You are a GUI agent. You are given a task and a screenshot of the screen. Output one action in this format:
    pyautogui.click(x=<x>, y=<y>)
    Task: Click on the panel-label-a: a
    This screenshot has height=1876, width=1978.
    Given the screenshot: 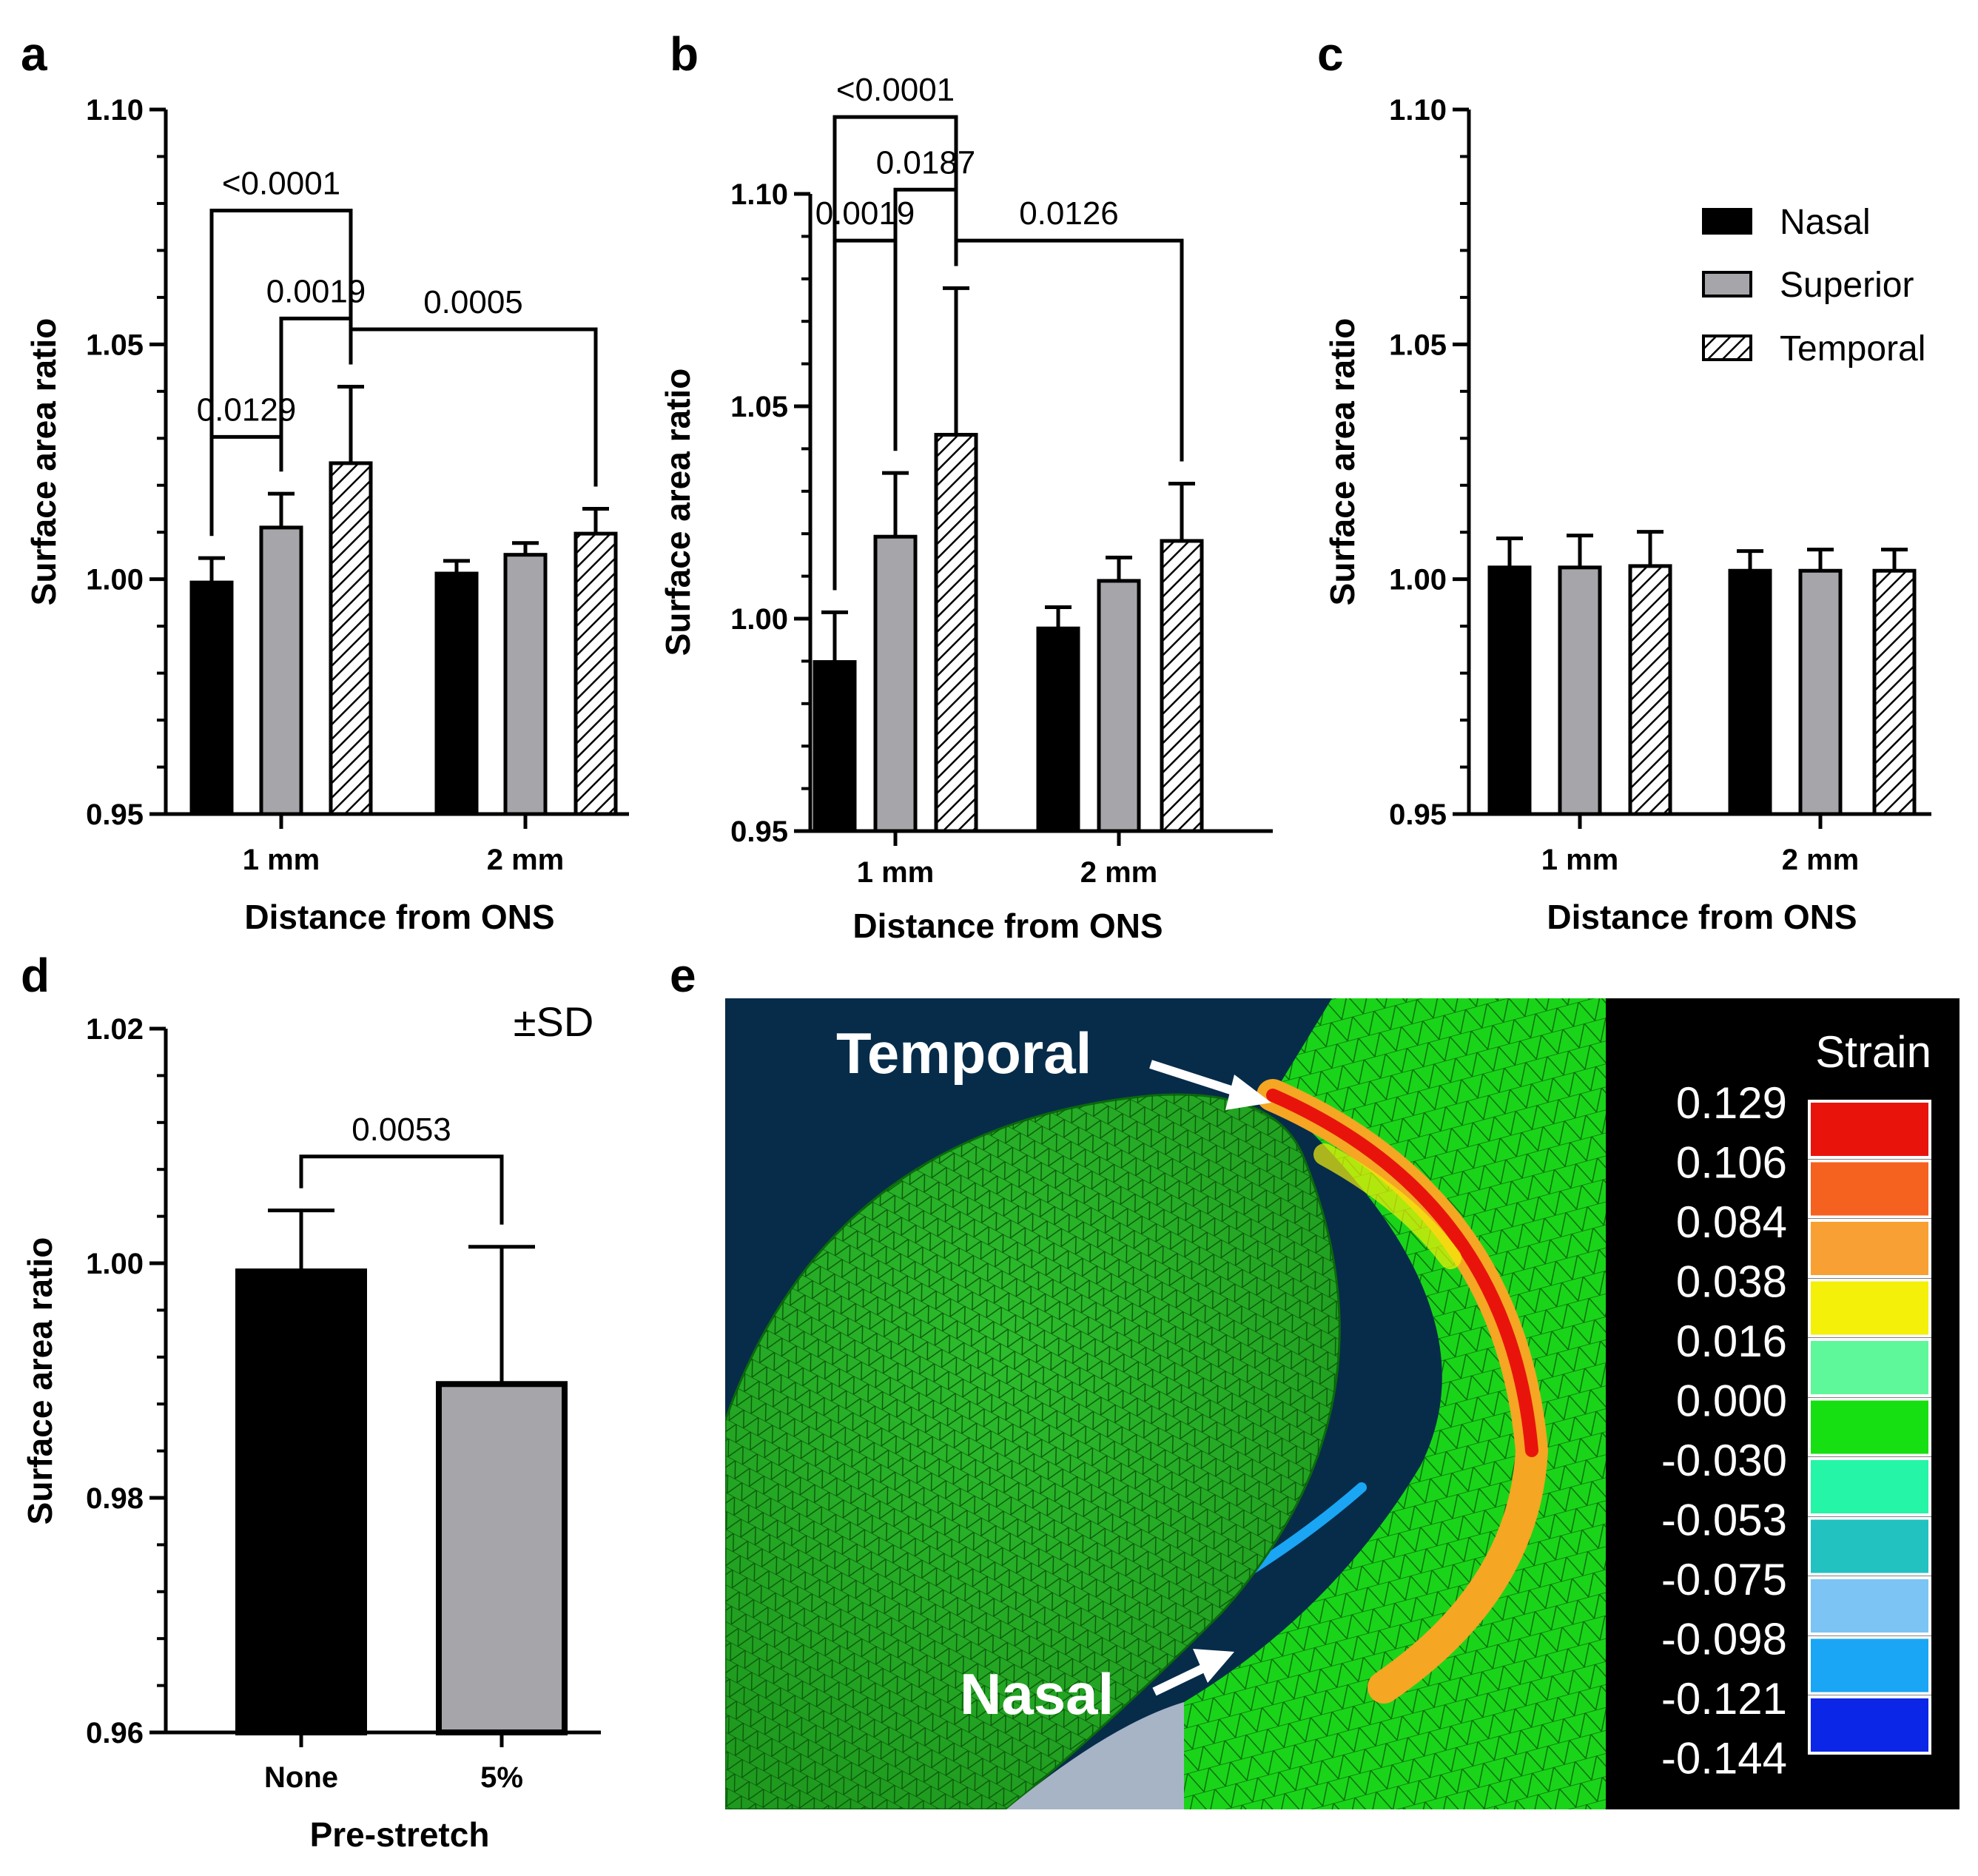 What is the action you would take?
    pyautogui.click(x=34, y=54)
    